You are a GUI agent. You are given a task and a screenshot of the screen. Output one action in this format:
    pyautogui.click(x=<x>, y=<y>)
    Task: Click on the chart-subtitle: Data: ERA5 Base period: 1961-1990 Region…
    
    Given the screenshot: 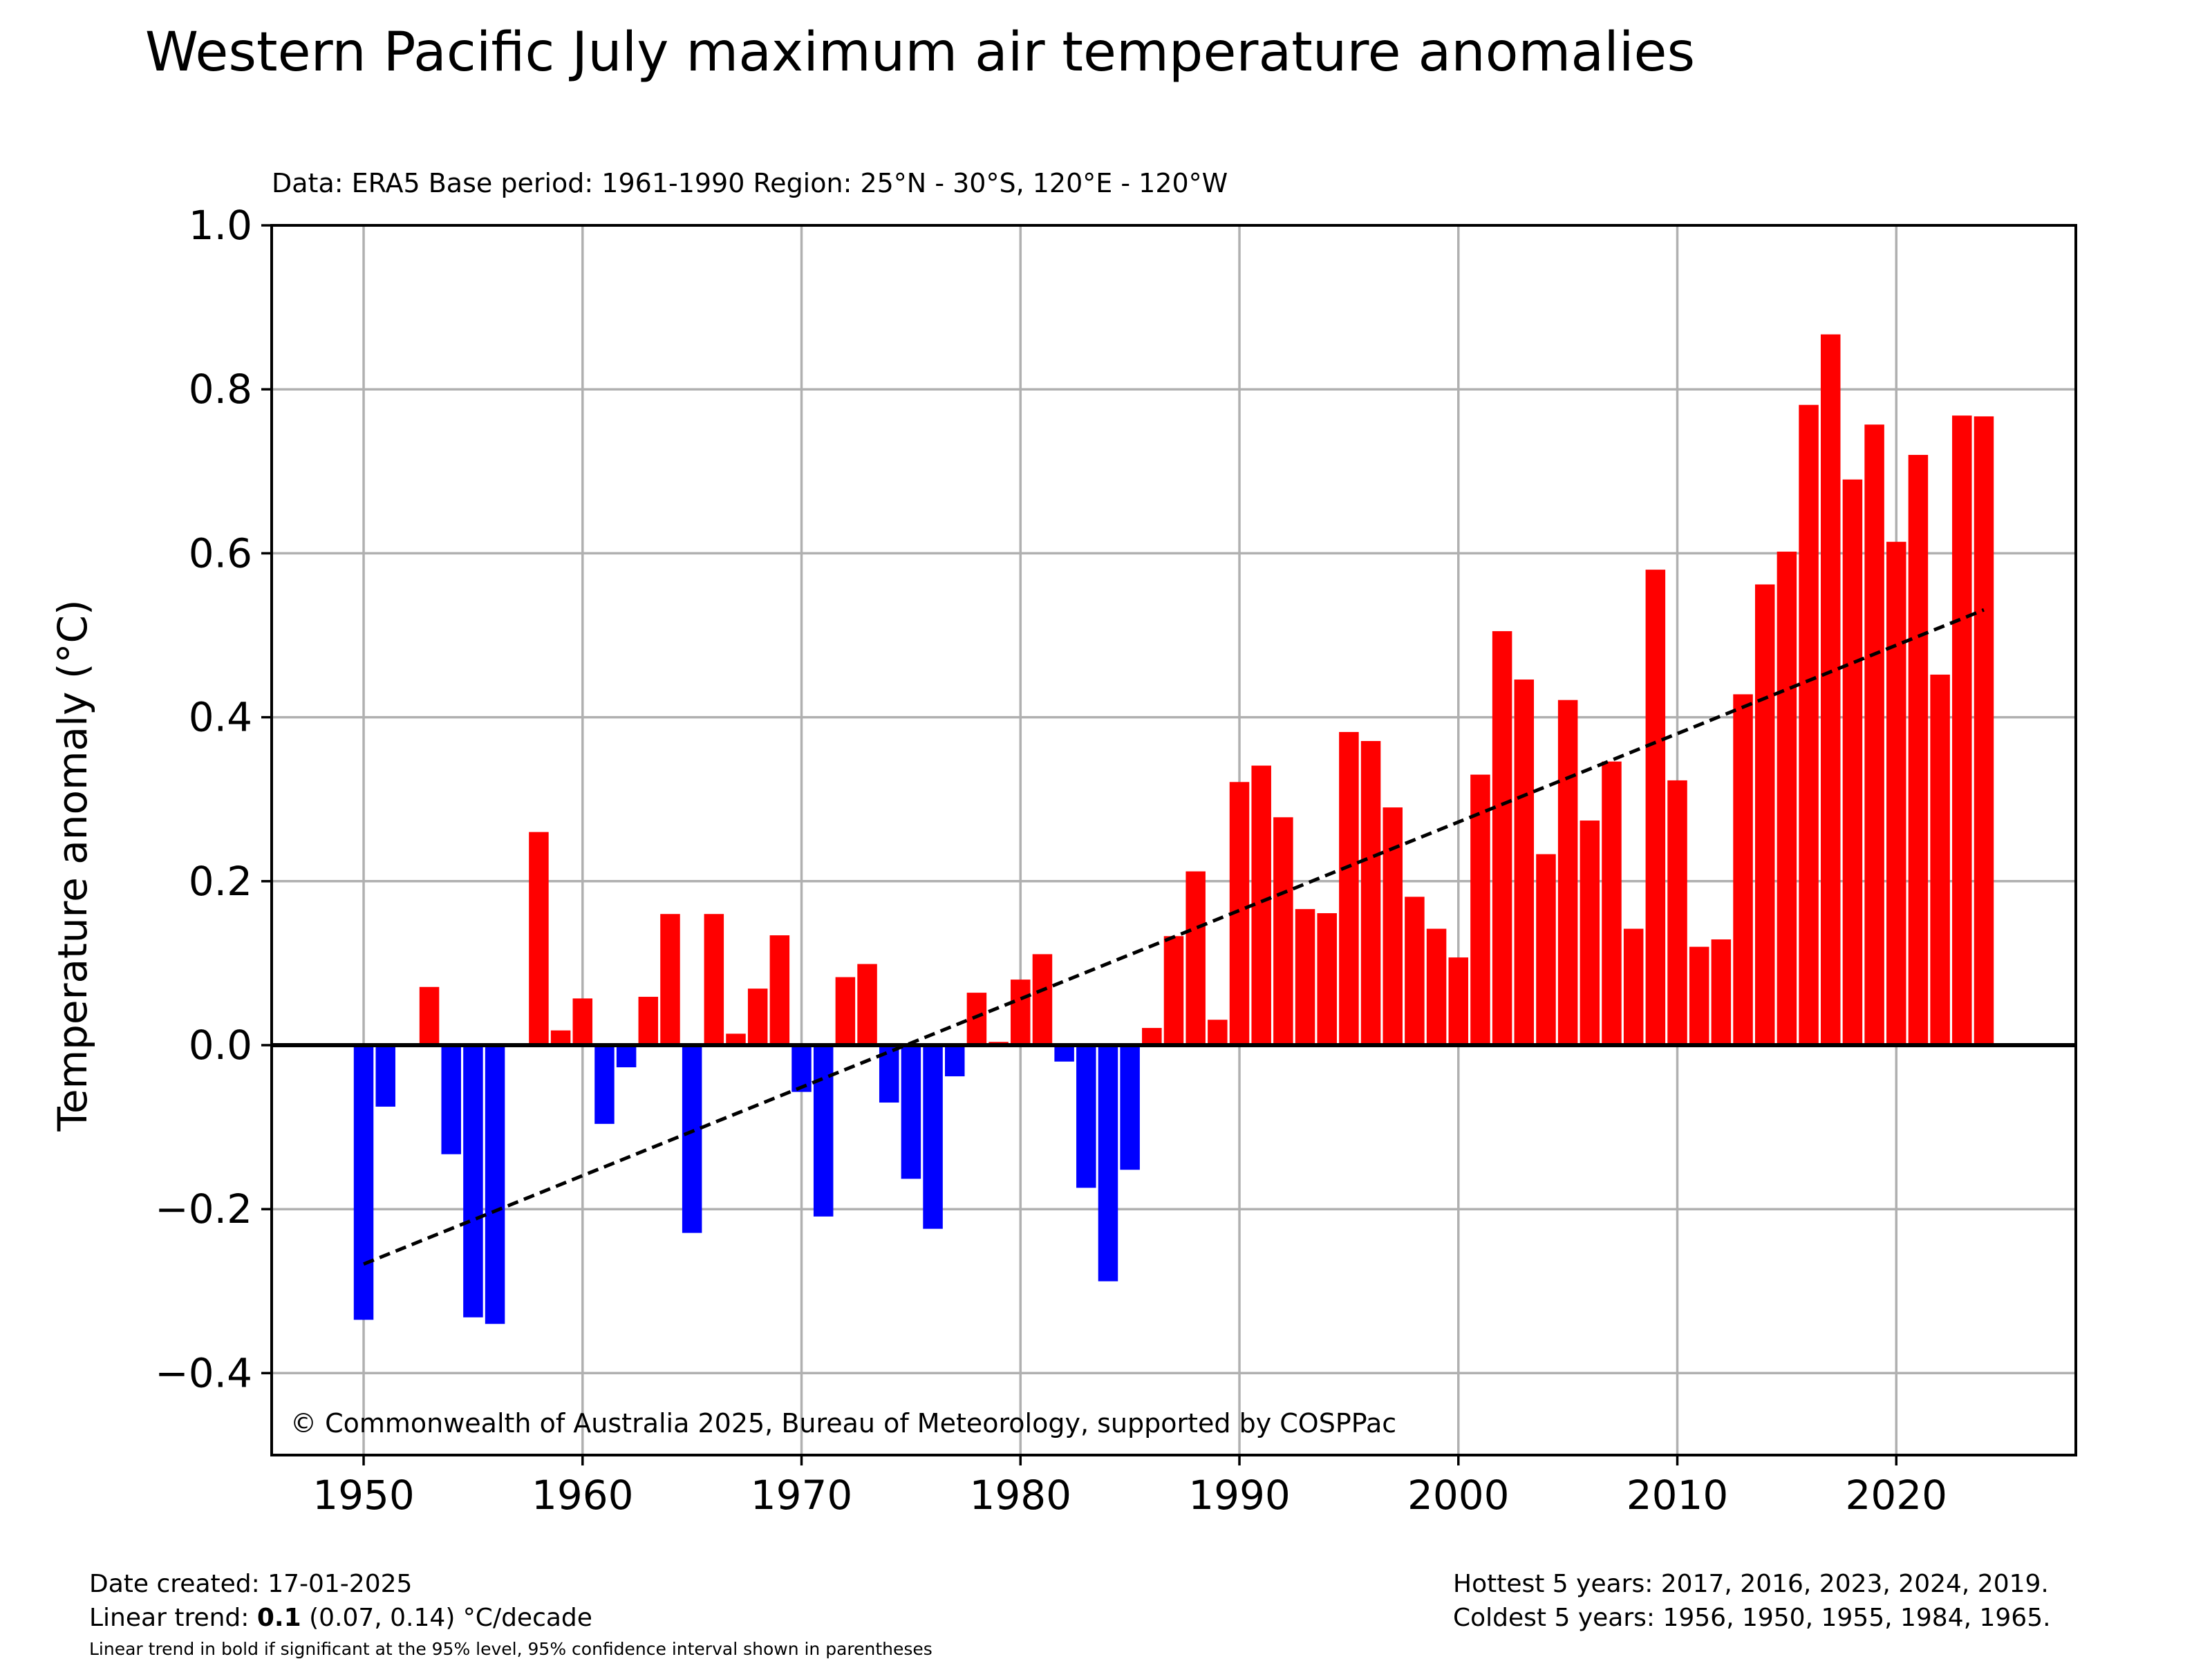 What is the action you would take?
    pyautogui.click(x=750, y=183)
    